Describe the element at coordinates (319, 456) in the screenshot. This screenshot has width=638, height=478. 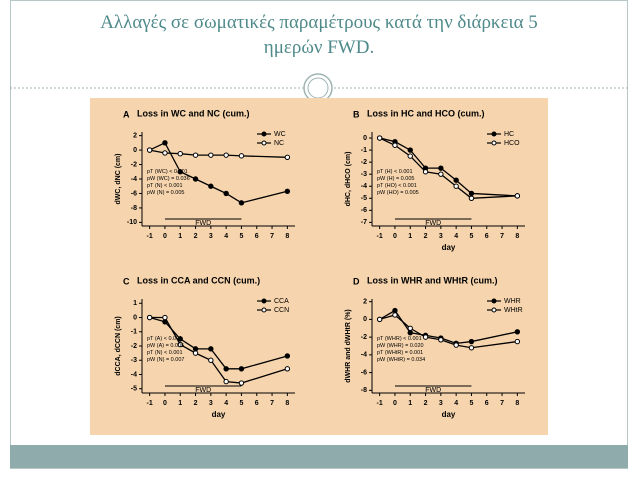
I see `footer-bar` at that location.